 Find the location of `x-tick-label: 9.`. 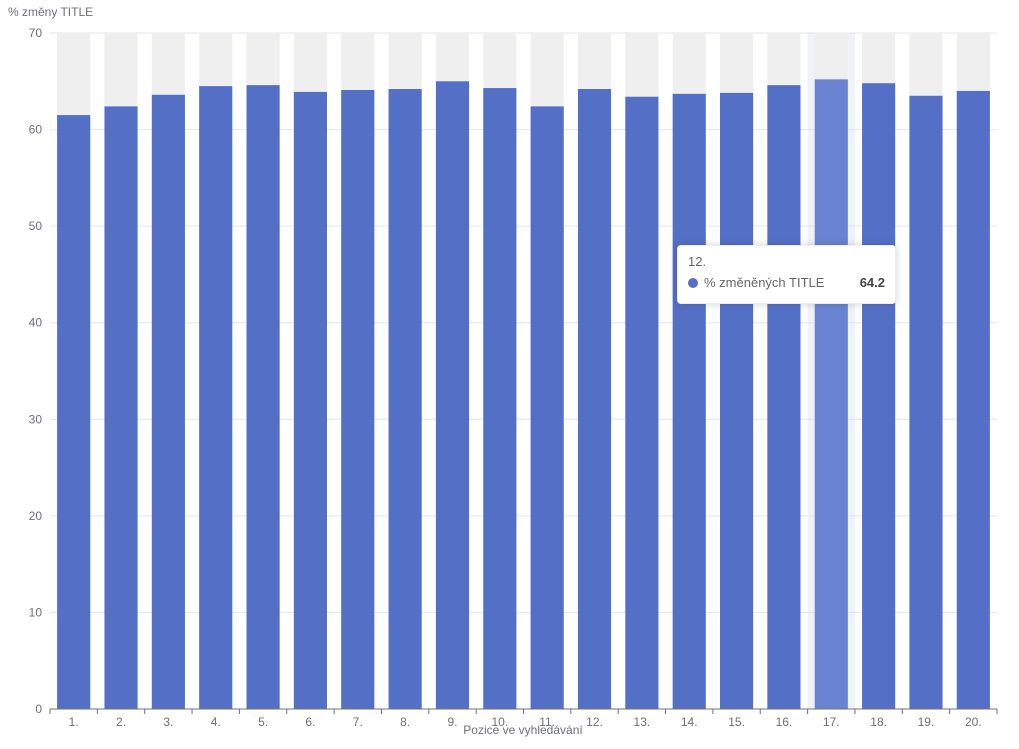

x-tick-label: 9. is located at coordinates (452, 722).